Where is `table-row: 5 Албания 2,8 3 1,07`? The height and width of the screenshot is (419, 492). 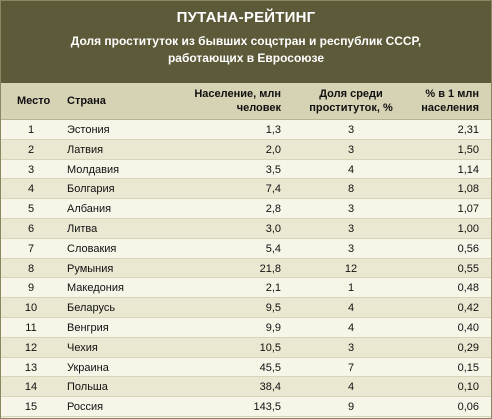 table-row: 5 Албания 2,8 3 1,07 is located at coordinates (246, 209).